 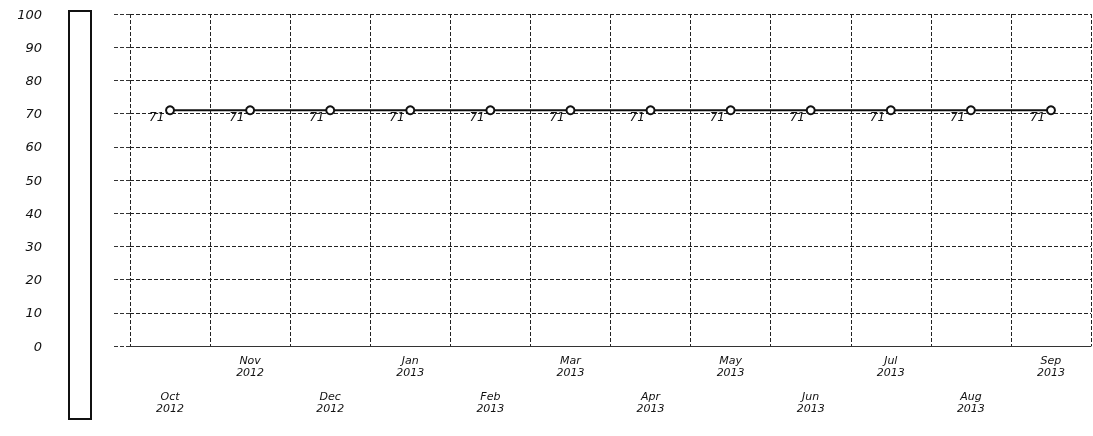 I want to click on y-tick-label: 30, so click(x=33, y=246).